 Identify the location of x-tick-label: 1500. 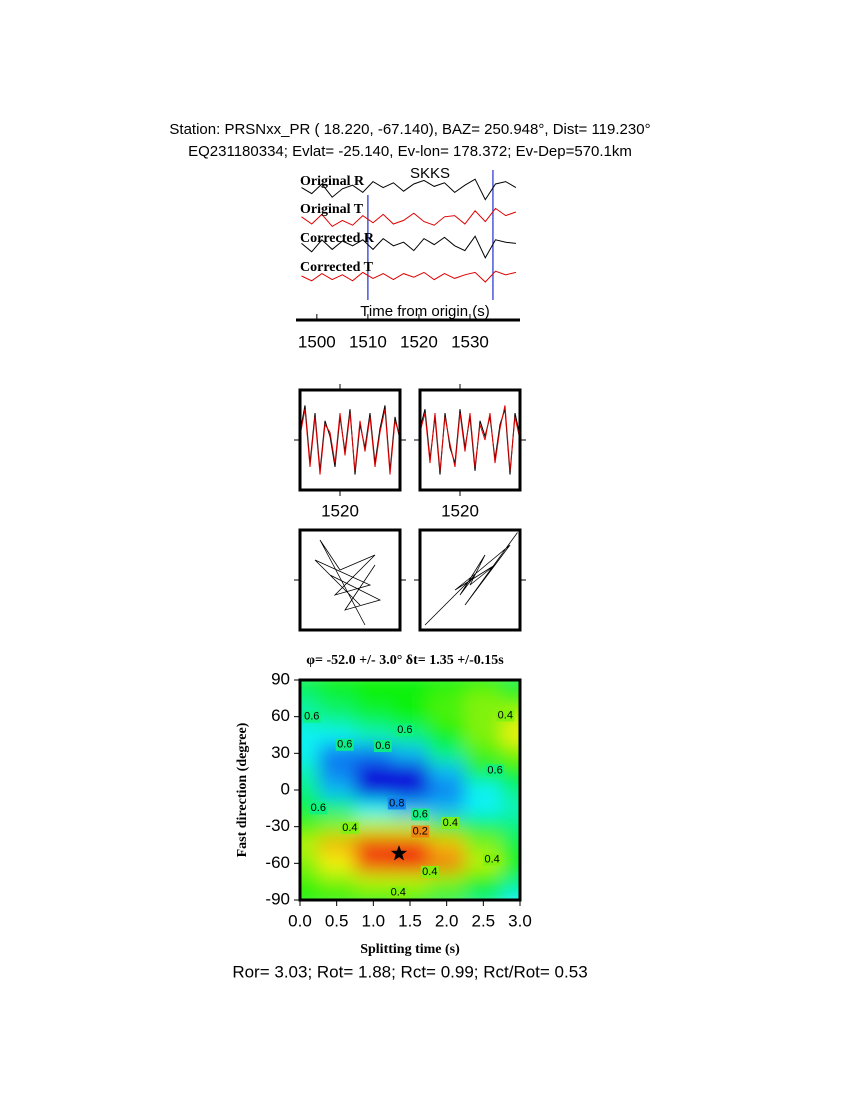
(317, 341).